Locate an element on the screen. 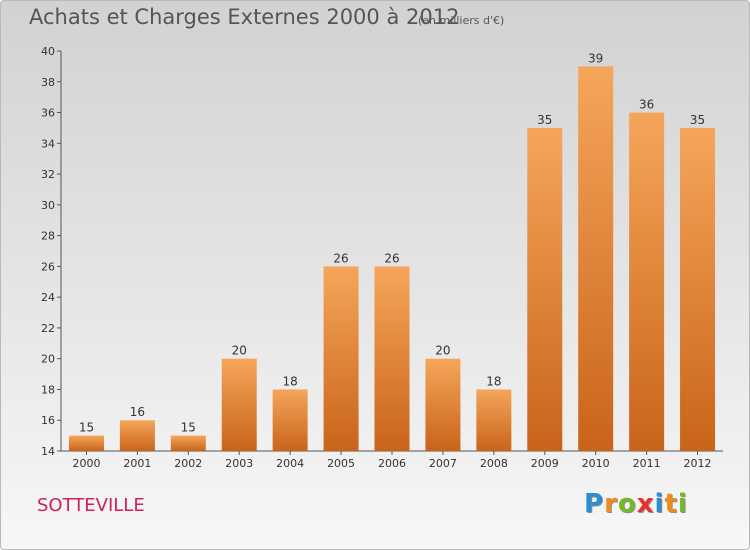 The image size is (750, 550). y-tick-label: 20 is located at coordinates (48, 359).